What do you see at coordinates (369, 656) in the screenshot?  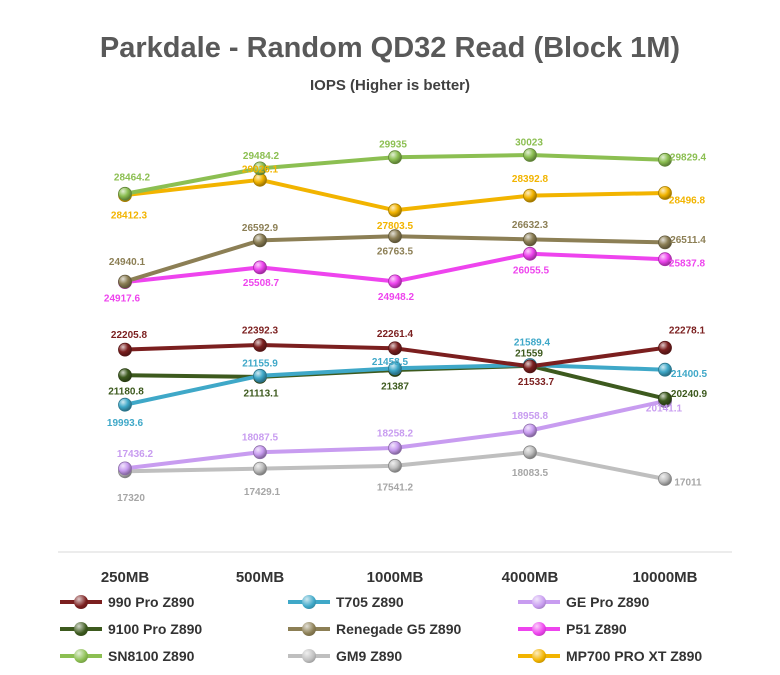 I see `legend-label: GM9 Z890` at bounding box center [369, 656].